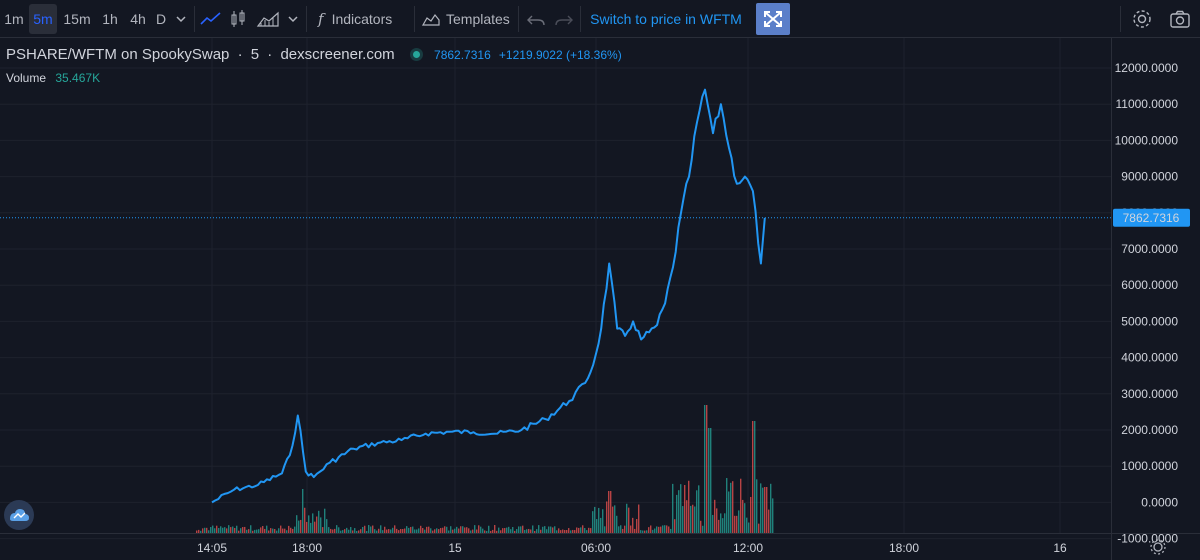 The height and width of the screenshot is (560, 1200). What do you see at coordinates (78, 78) in the screenshot?
I see `volume-value: 35.467K` at bounding box center [78, 78].